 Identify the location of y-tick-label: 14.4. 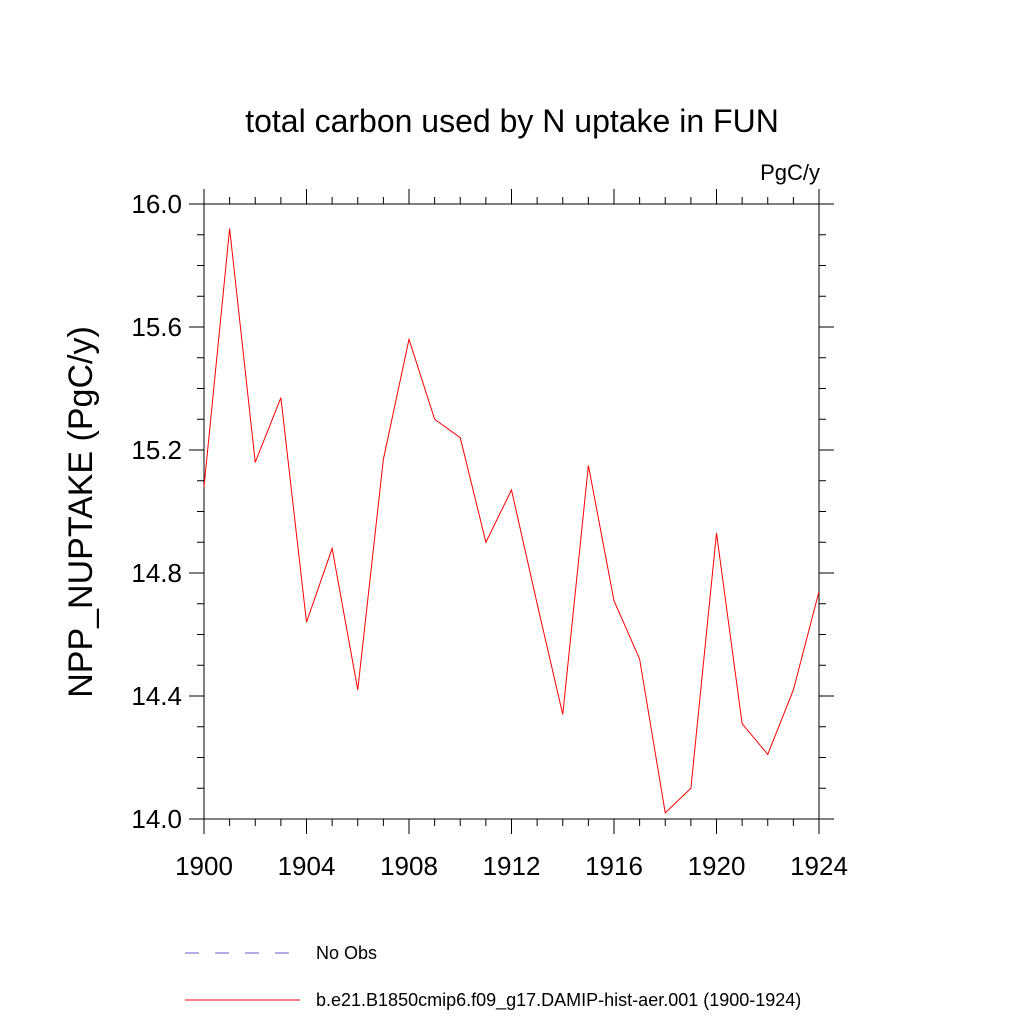
(156, 696).